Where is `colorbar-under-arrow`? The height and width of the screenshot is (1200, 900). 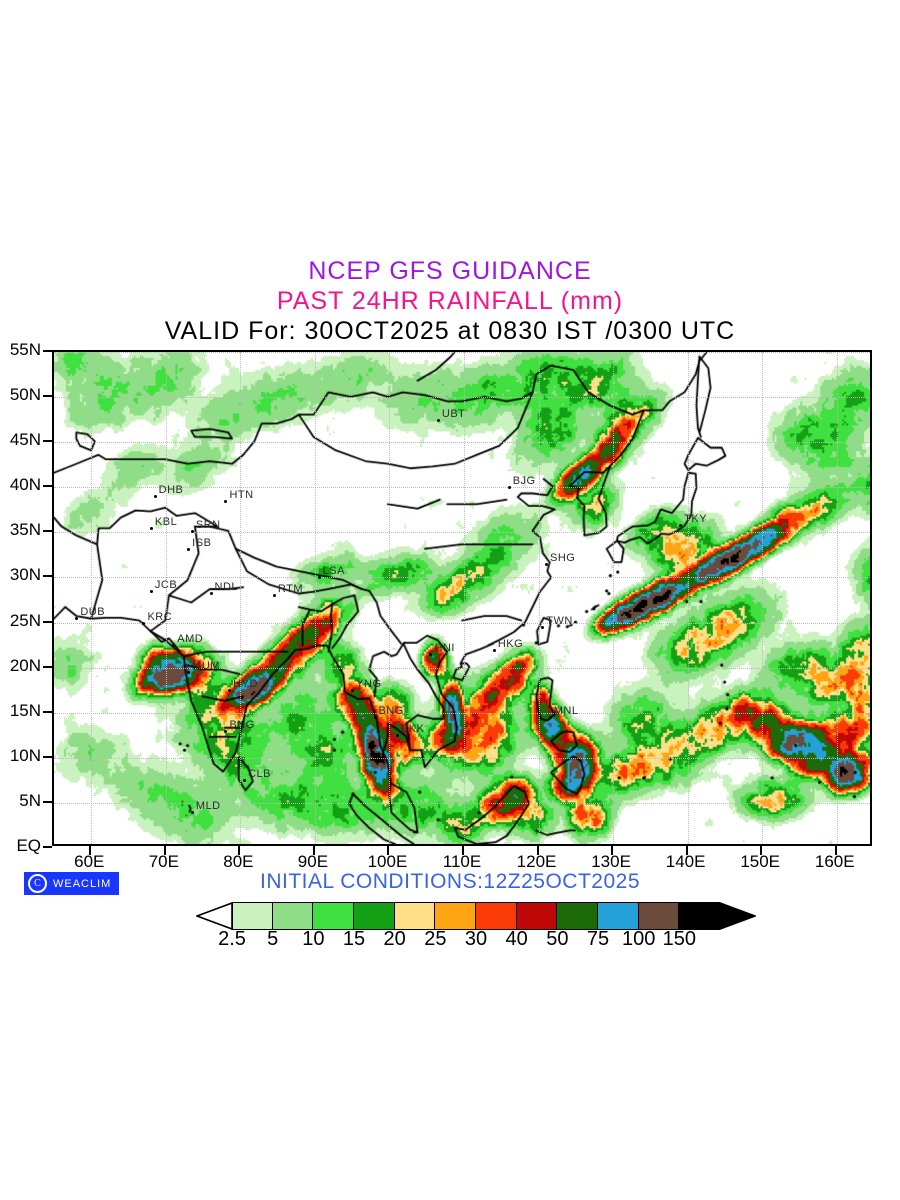 colorbar-under-arrow is located at coordinates (214, 916).